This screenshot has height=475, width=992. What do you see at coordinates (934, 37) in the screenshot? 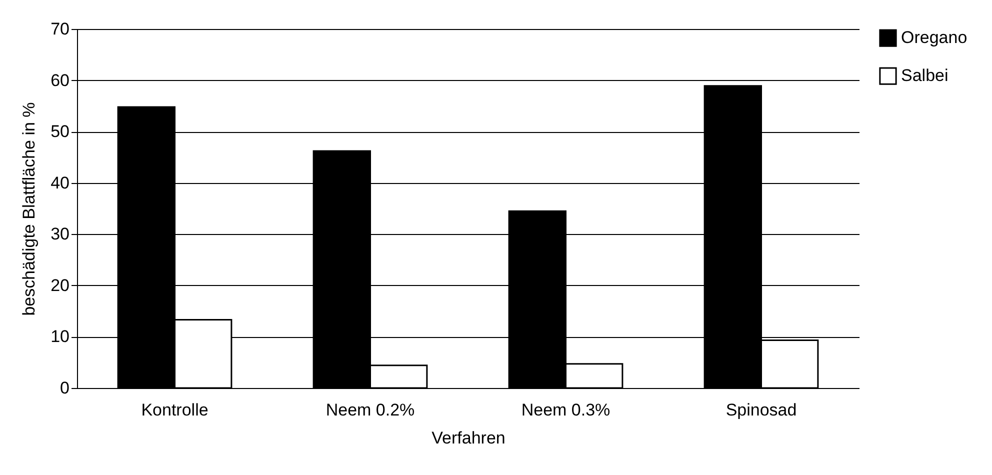
I see `legend-label: Oregano` at bounding box center [934, 37].